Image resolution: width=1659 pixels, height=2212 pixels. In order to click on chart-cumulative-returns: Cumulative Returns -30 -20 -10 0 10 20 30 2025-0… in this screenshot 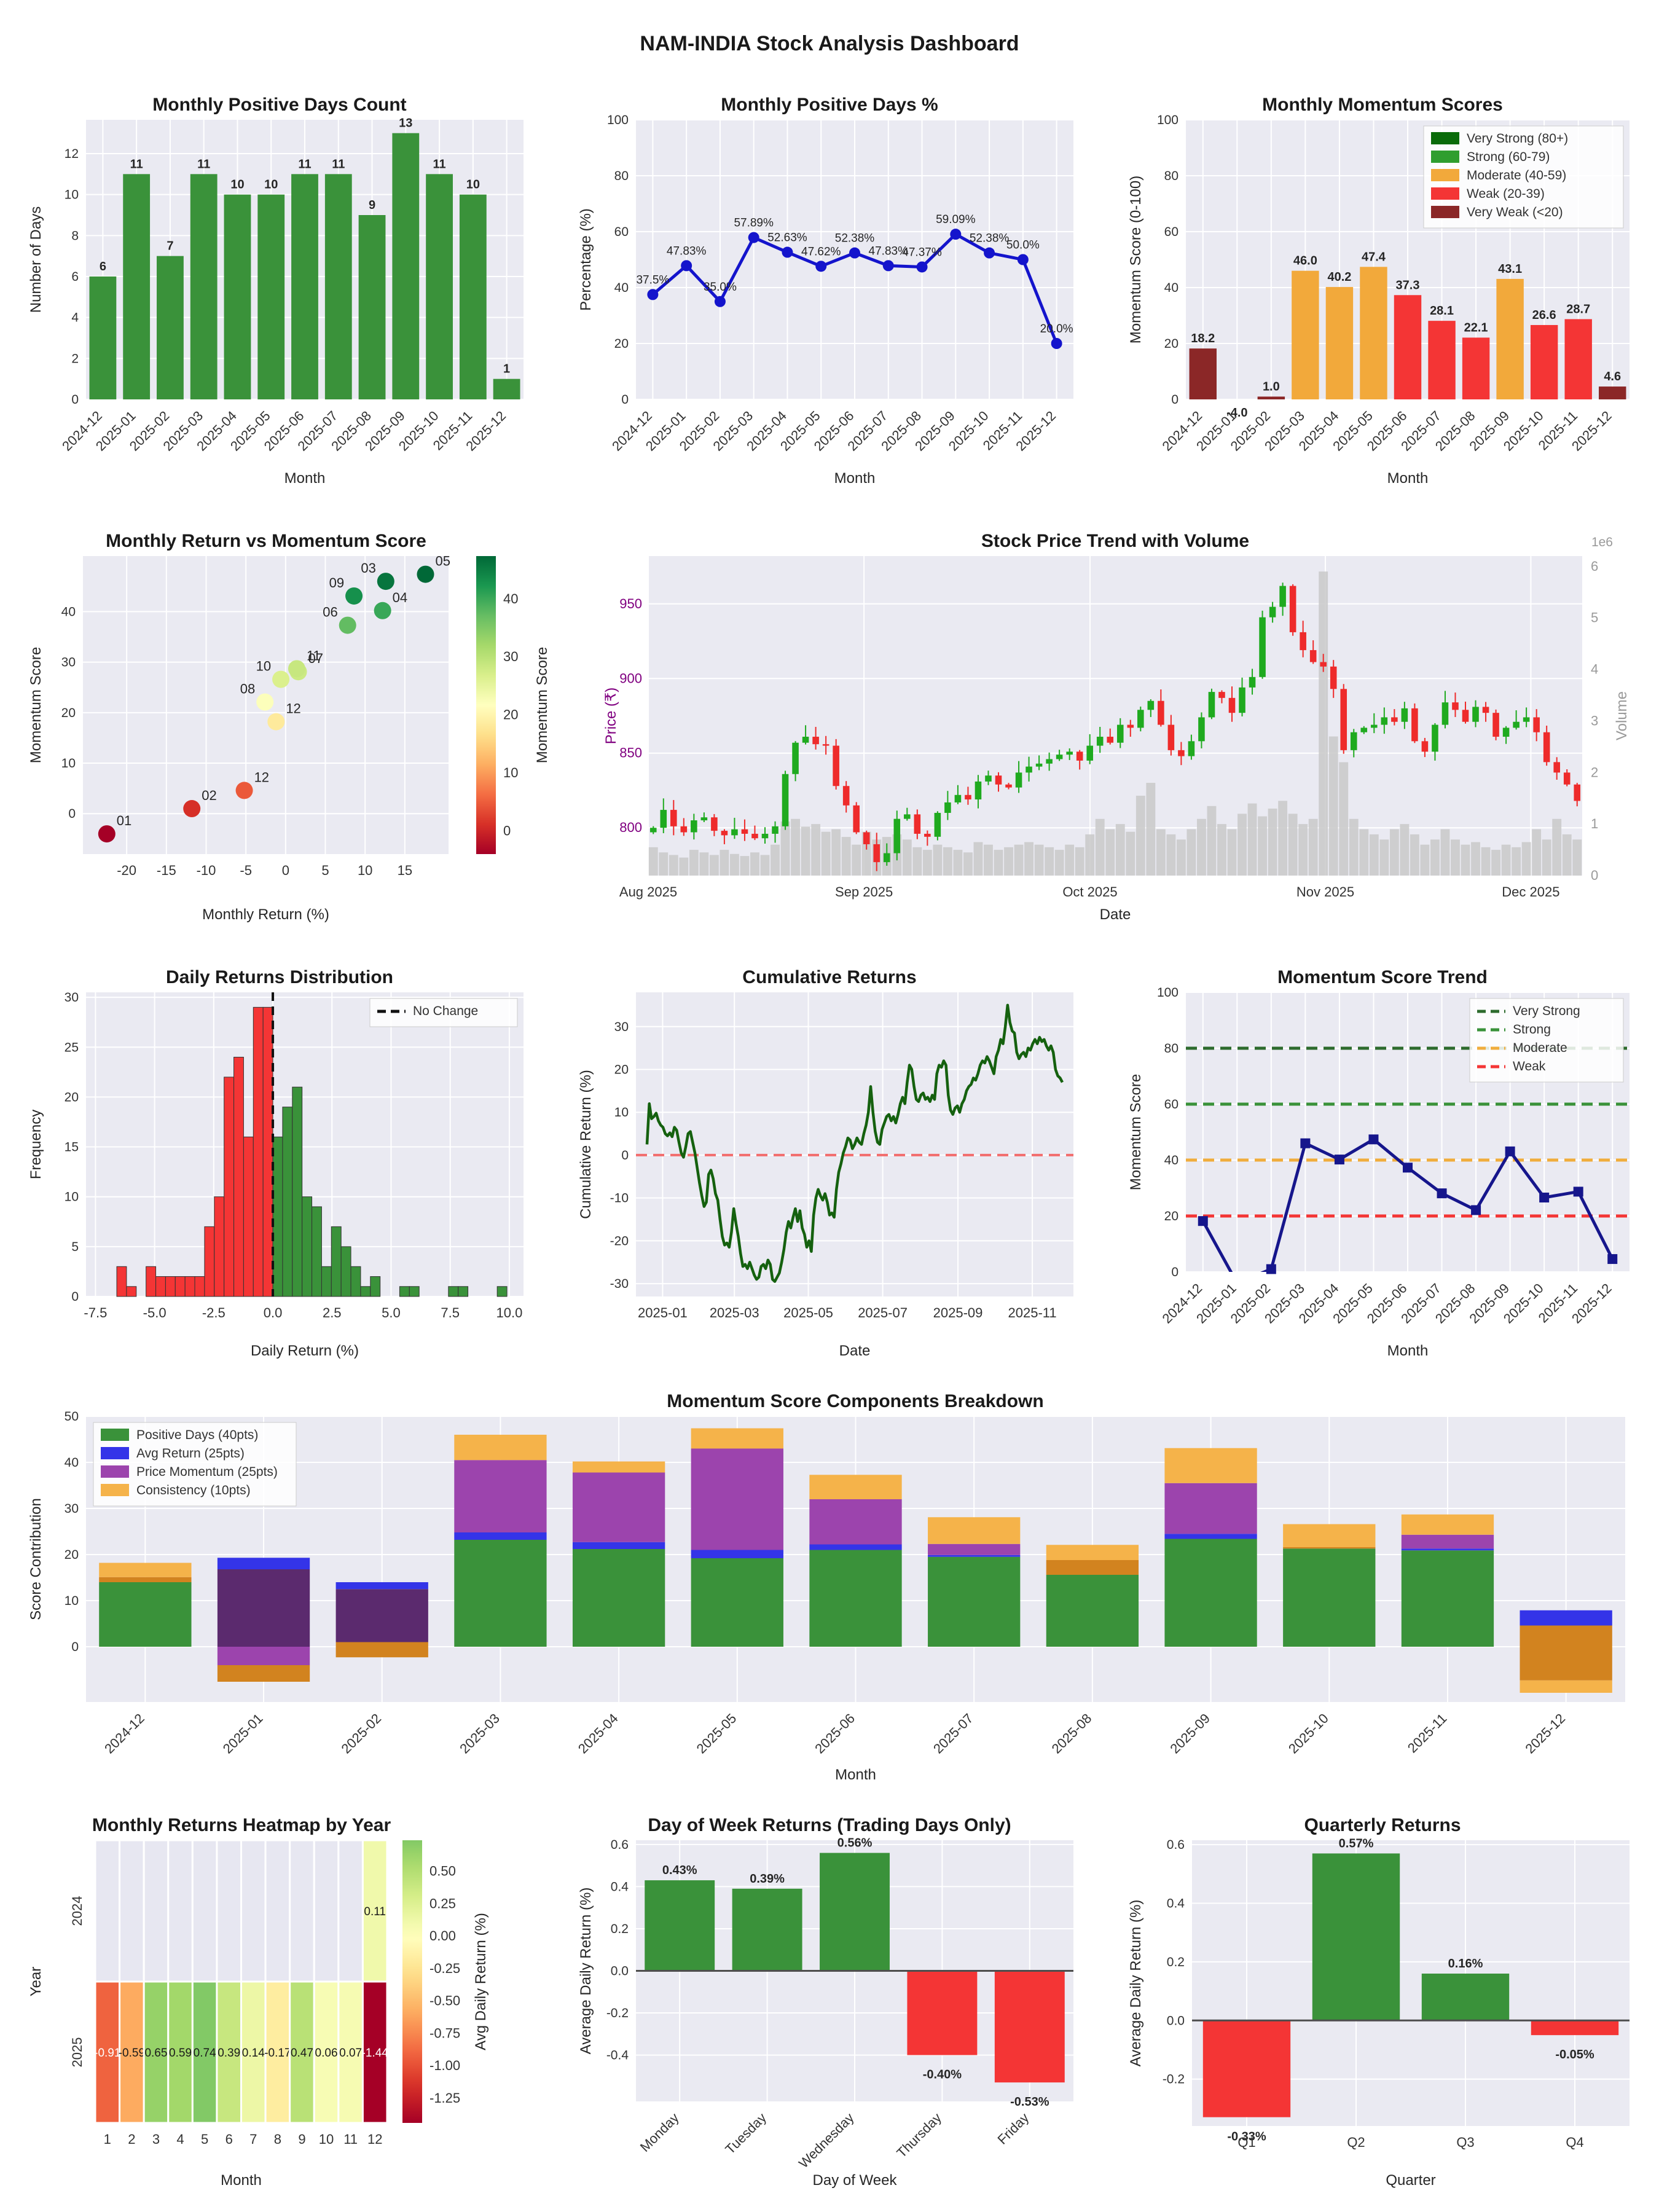, I will do `click(829, 1161)`.